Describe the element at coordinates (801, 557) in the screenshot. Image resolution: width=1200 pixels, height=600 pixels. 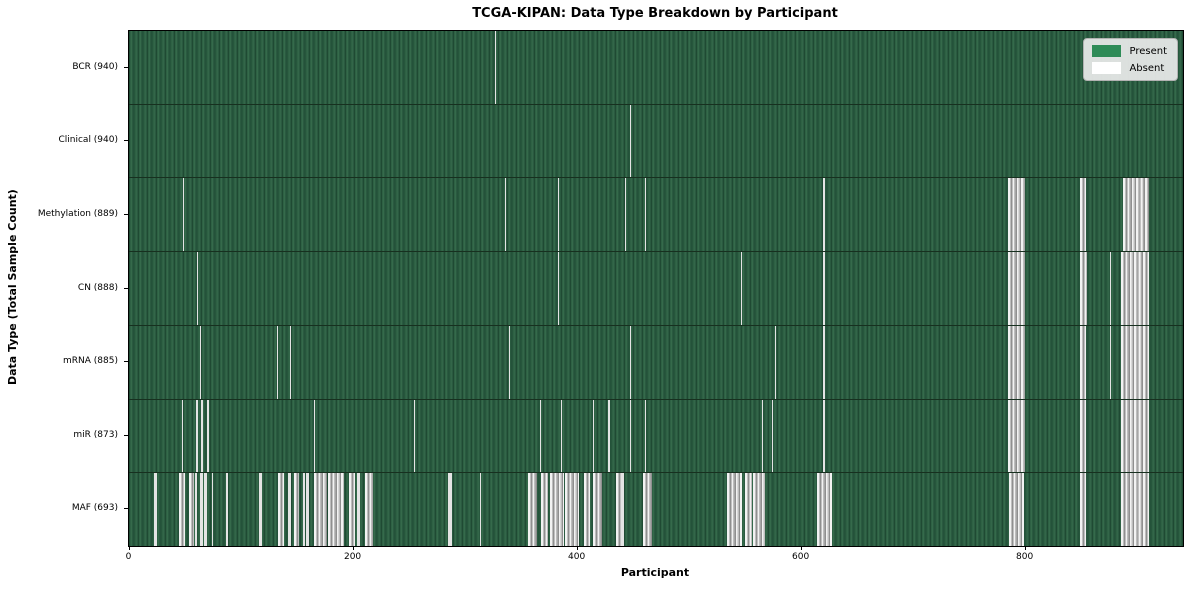
I see `xtick-label-600: 600` at that location.